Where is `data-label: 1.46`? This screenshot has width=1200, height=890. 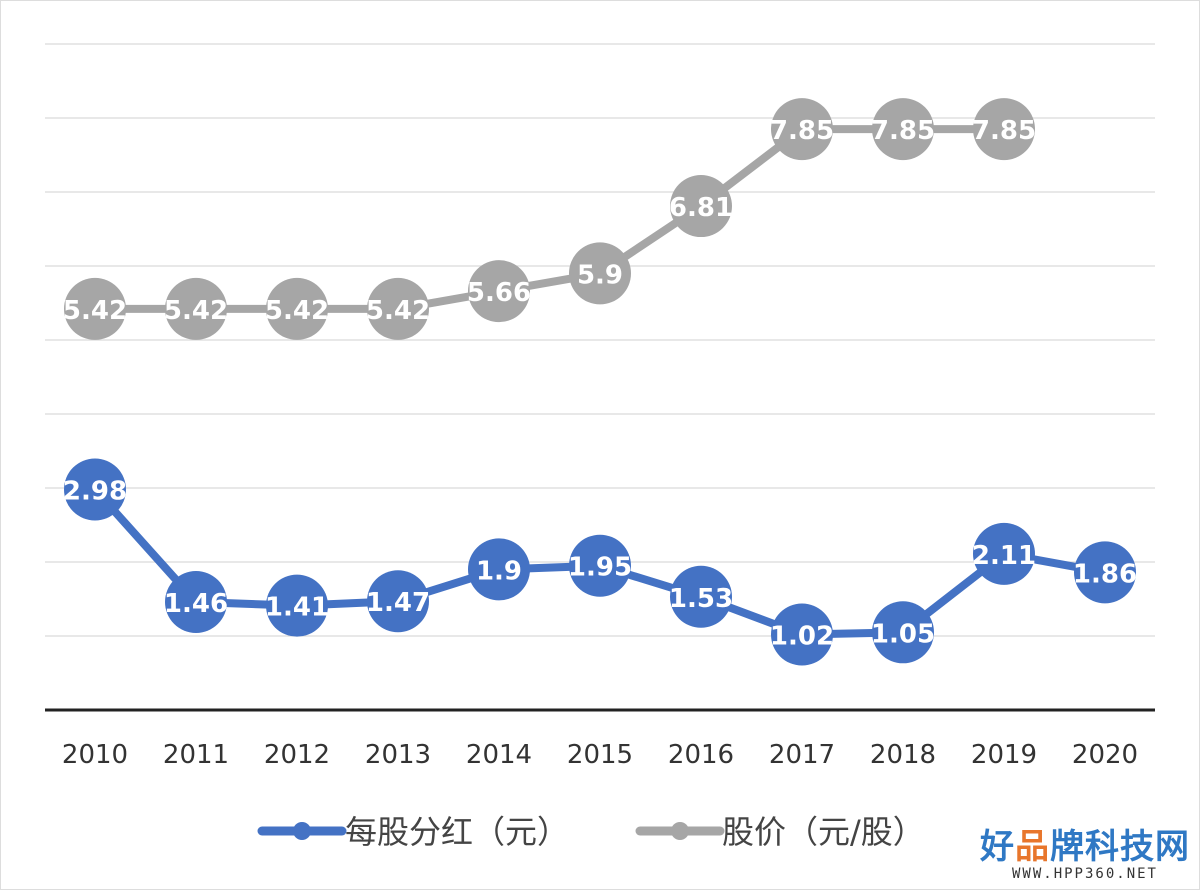 data-label: 1.46 is located at coordinates (196, 604).